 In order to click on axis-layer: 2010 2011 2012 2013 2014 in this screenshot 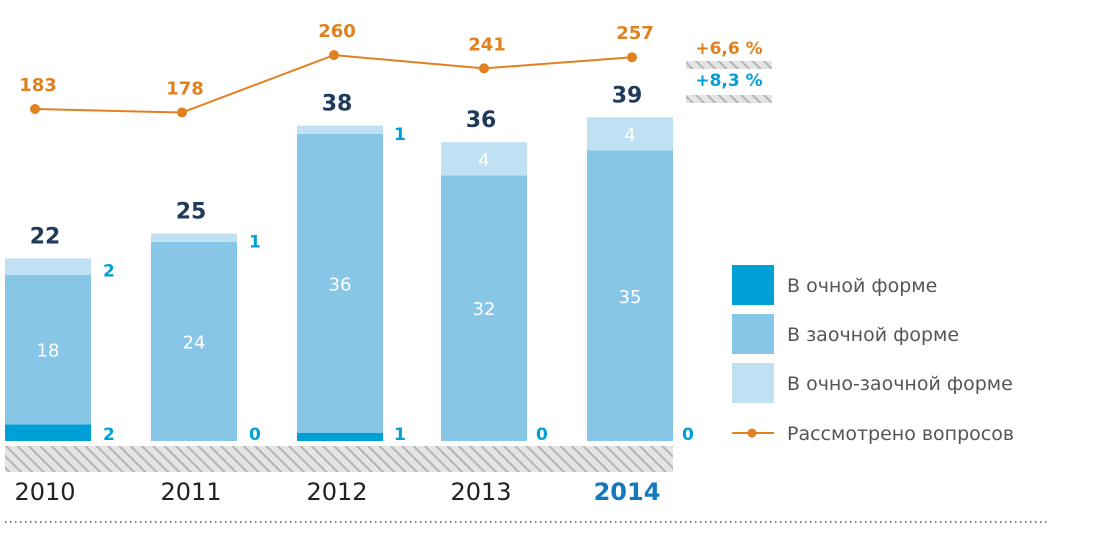, I will do `click(527, 484)`.